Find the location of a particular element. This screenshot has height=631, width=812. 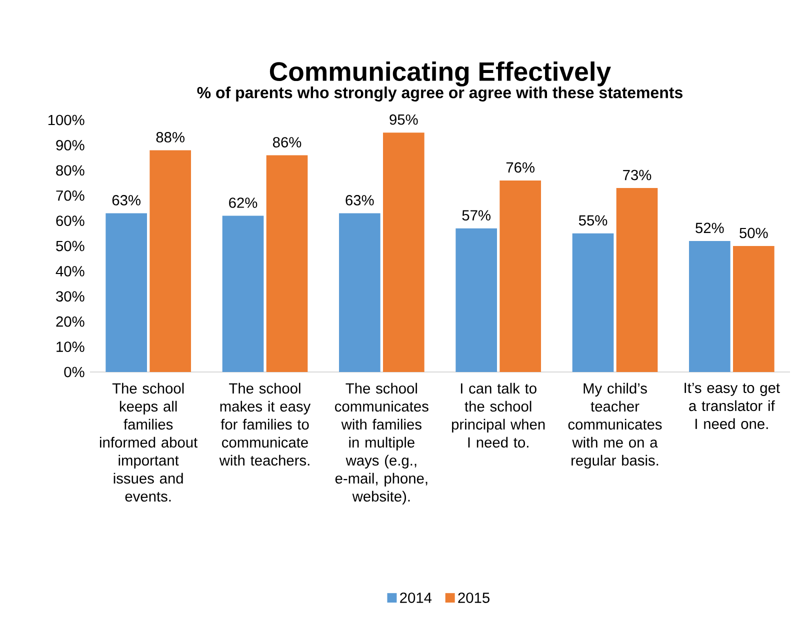

data-label: 86% is located at coordinates (287, 142).